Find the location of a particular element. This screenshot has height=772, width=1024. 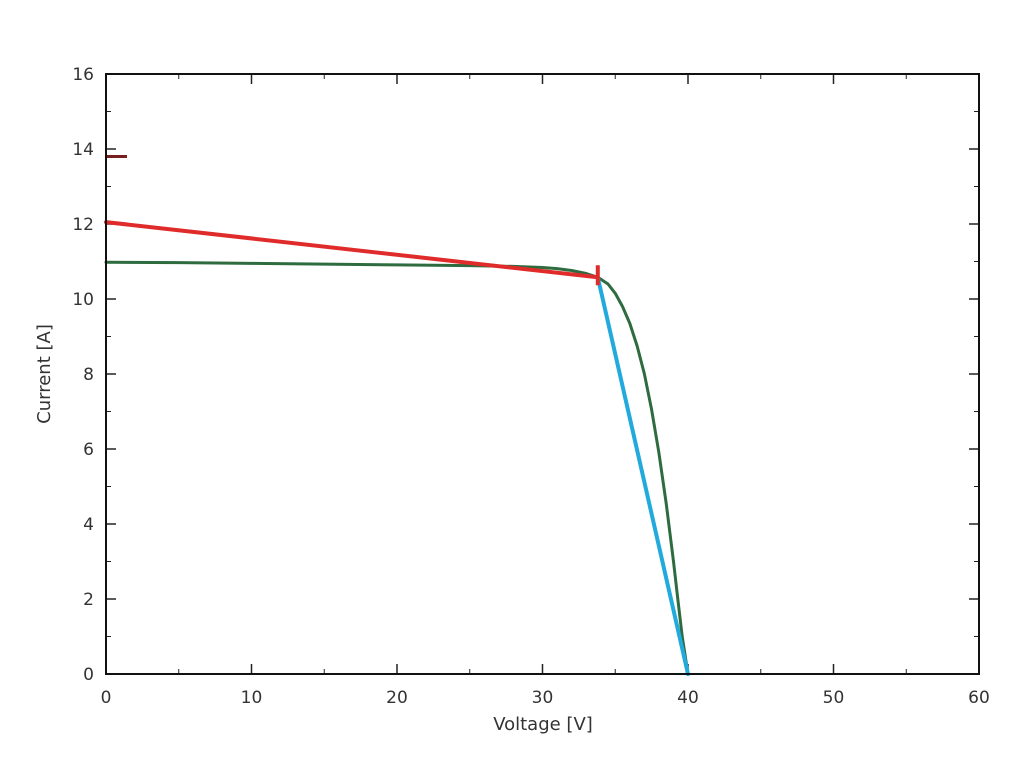

x-tick-labels: 0 10 20 30 40 50 60 is located at coordinates (545, 698).